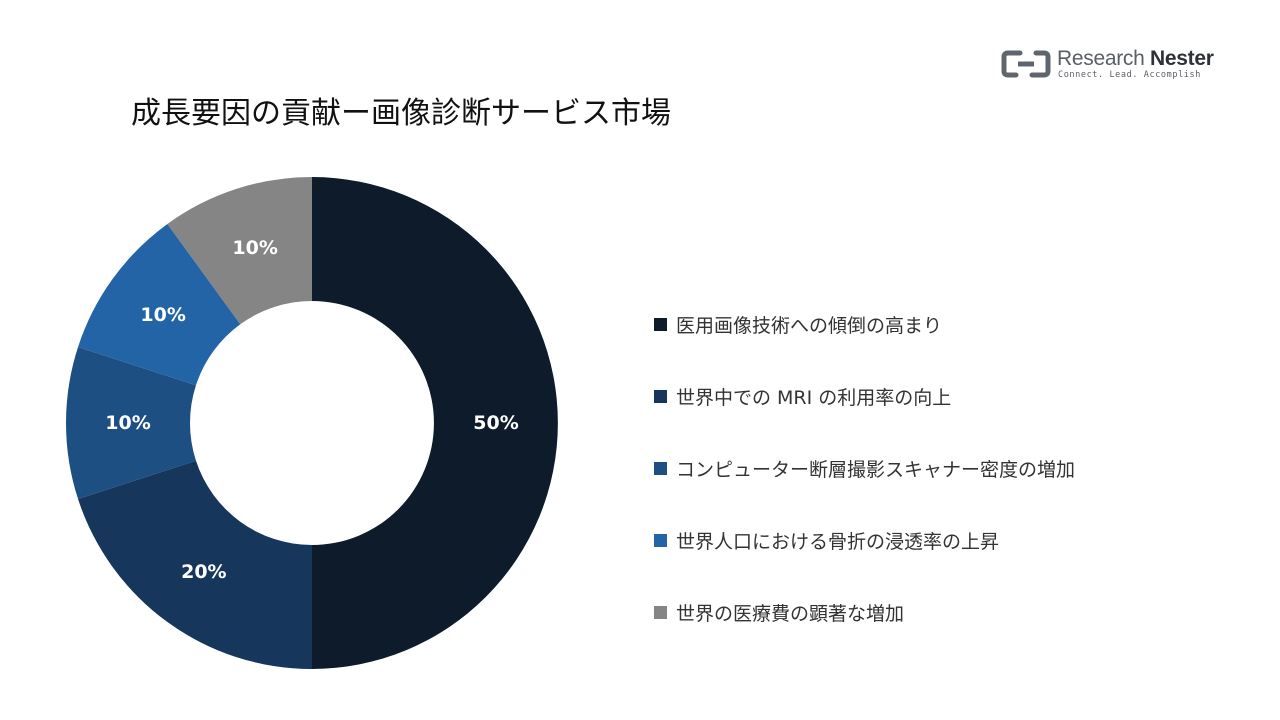 This screenshot has width=1280, height=720. I want to click on legend-item: 医用画像技術への傾倒の高まり, so click(864, 324).